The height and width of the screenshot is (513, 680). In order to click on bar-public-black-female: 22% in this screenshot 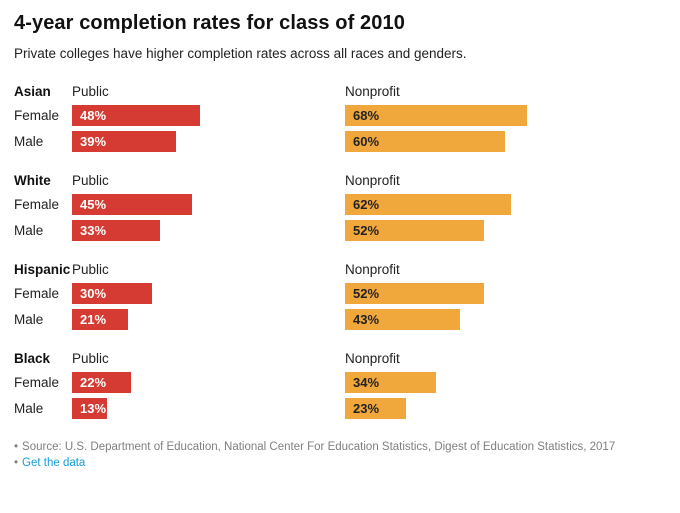, I will do `click(101, 382)`.